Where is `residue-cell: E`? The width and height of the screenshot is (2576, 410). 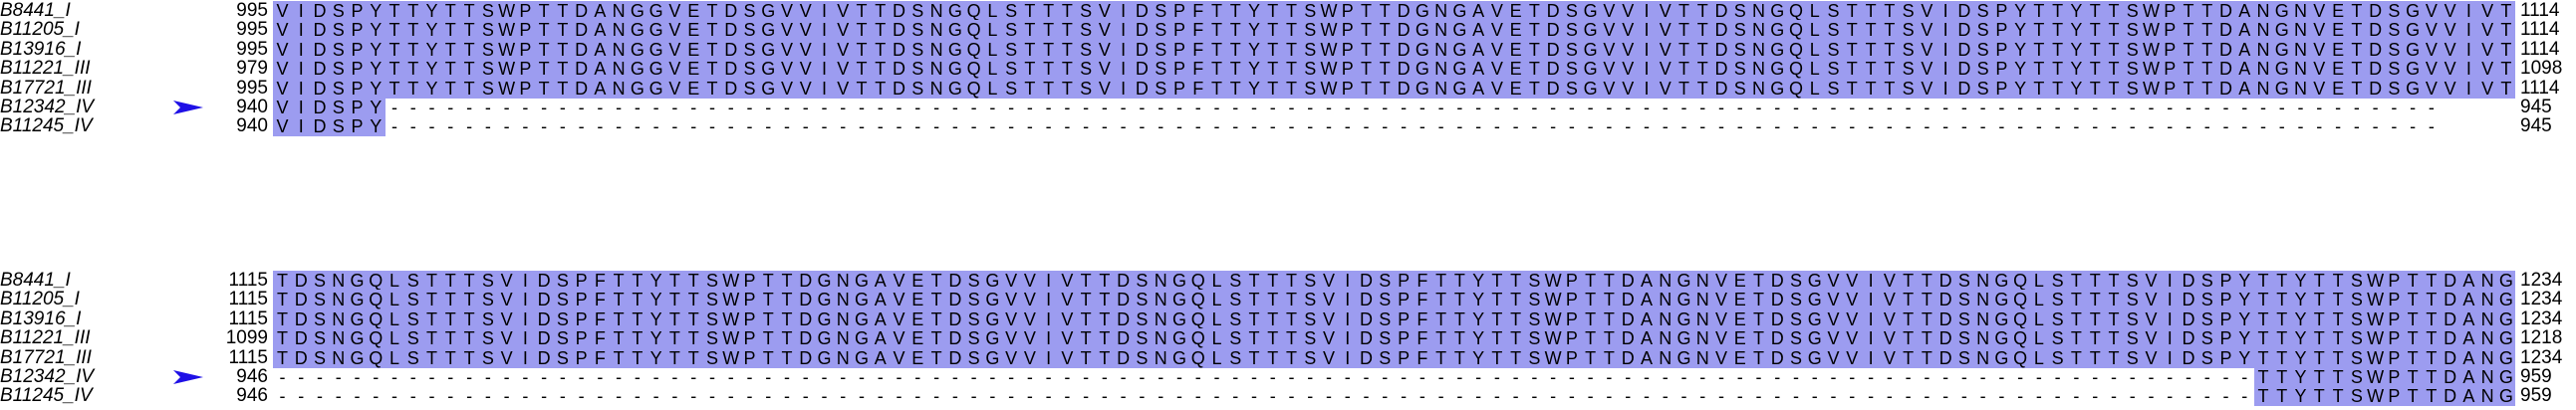
residue-cell: E is located at coordinates (1740, 300).